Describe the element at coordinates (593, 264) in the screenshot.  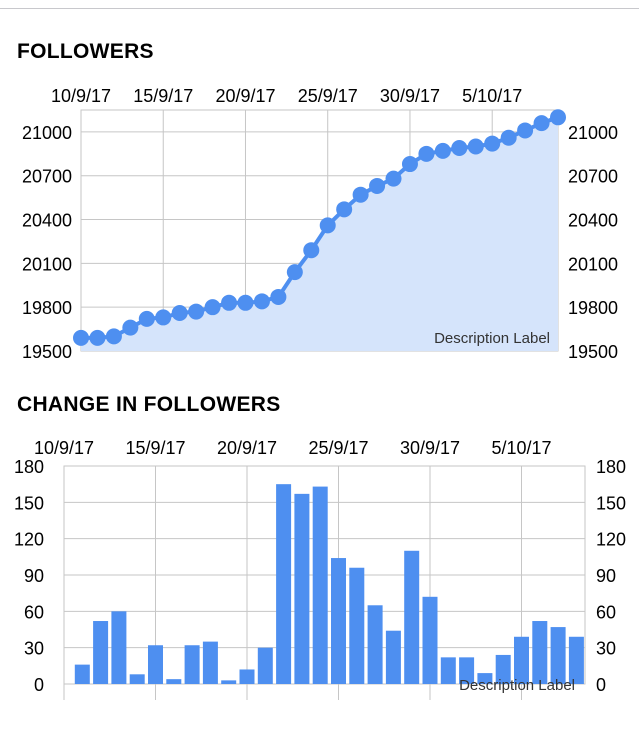
I see `y-tick-label-right: 20100` at that location.